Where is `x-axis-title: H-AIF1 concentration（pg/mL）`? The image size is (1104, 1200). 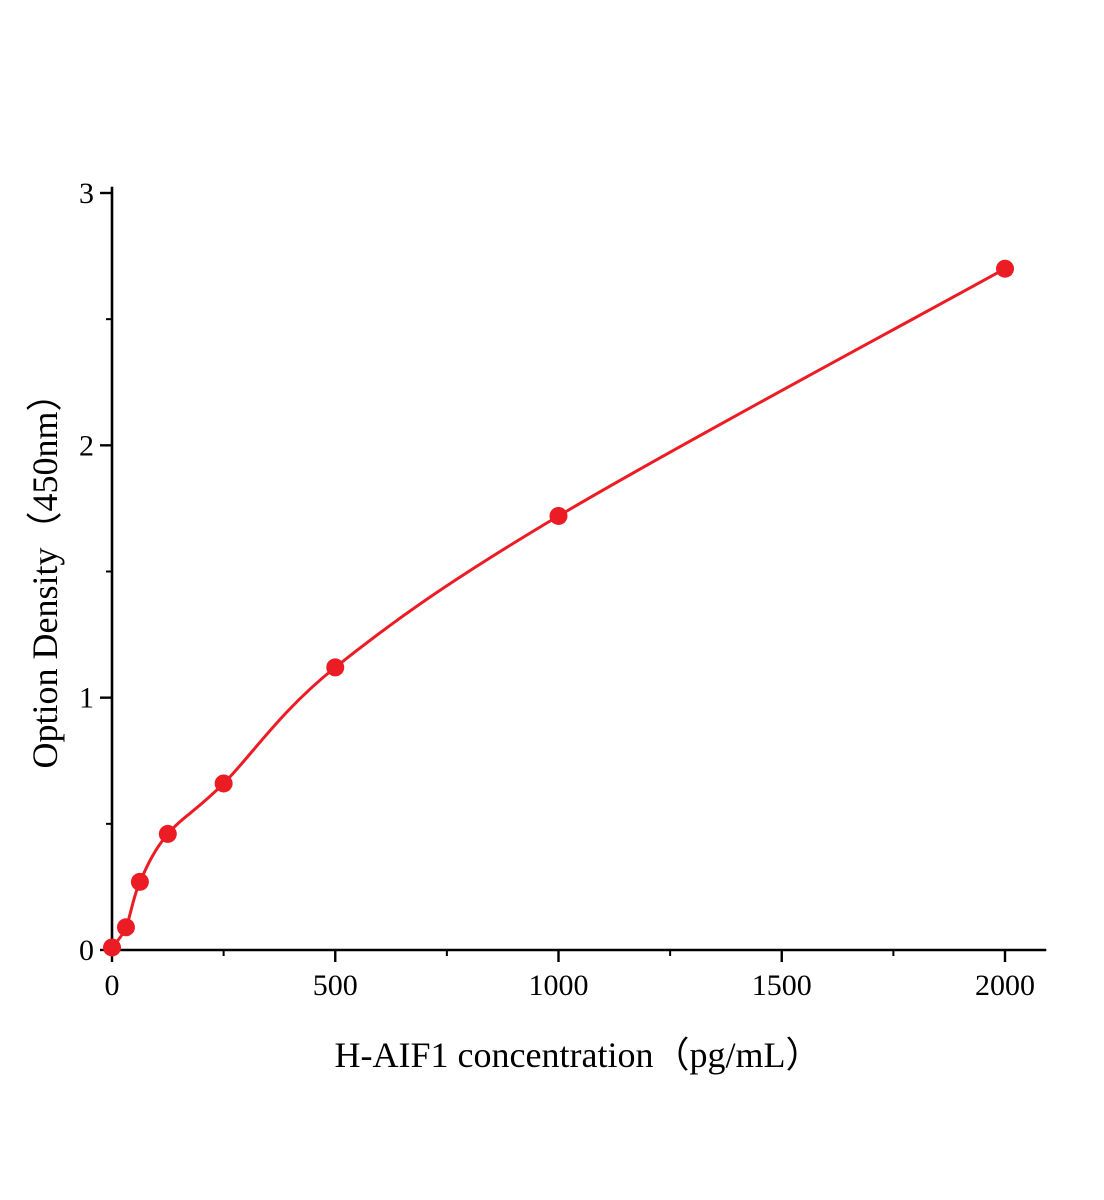
x-axis-title: H-AIF1 concentration（pg/mL） is located at coordinates (578, 1055).